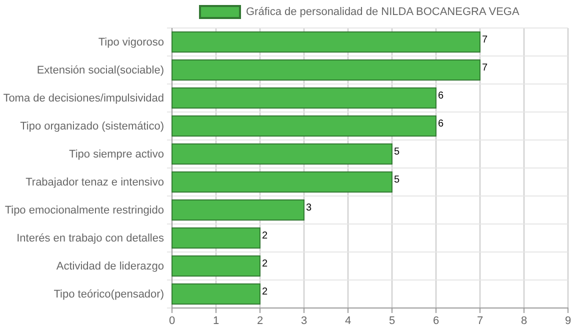 The height and width of the screenshot is (334, 575). I want to click on data-label: 3, so click(309, 208).